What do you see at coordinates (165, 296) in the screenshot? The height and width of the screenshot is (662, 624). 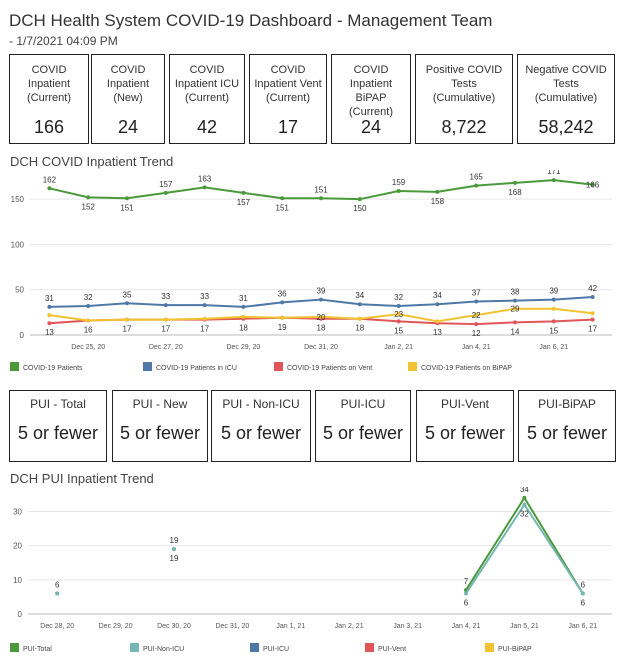 I see `data-label: 33` at bounding box center [165, 296].